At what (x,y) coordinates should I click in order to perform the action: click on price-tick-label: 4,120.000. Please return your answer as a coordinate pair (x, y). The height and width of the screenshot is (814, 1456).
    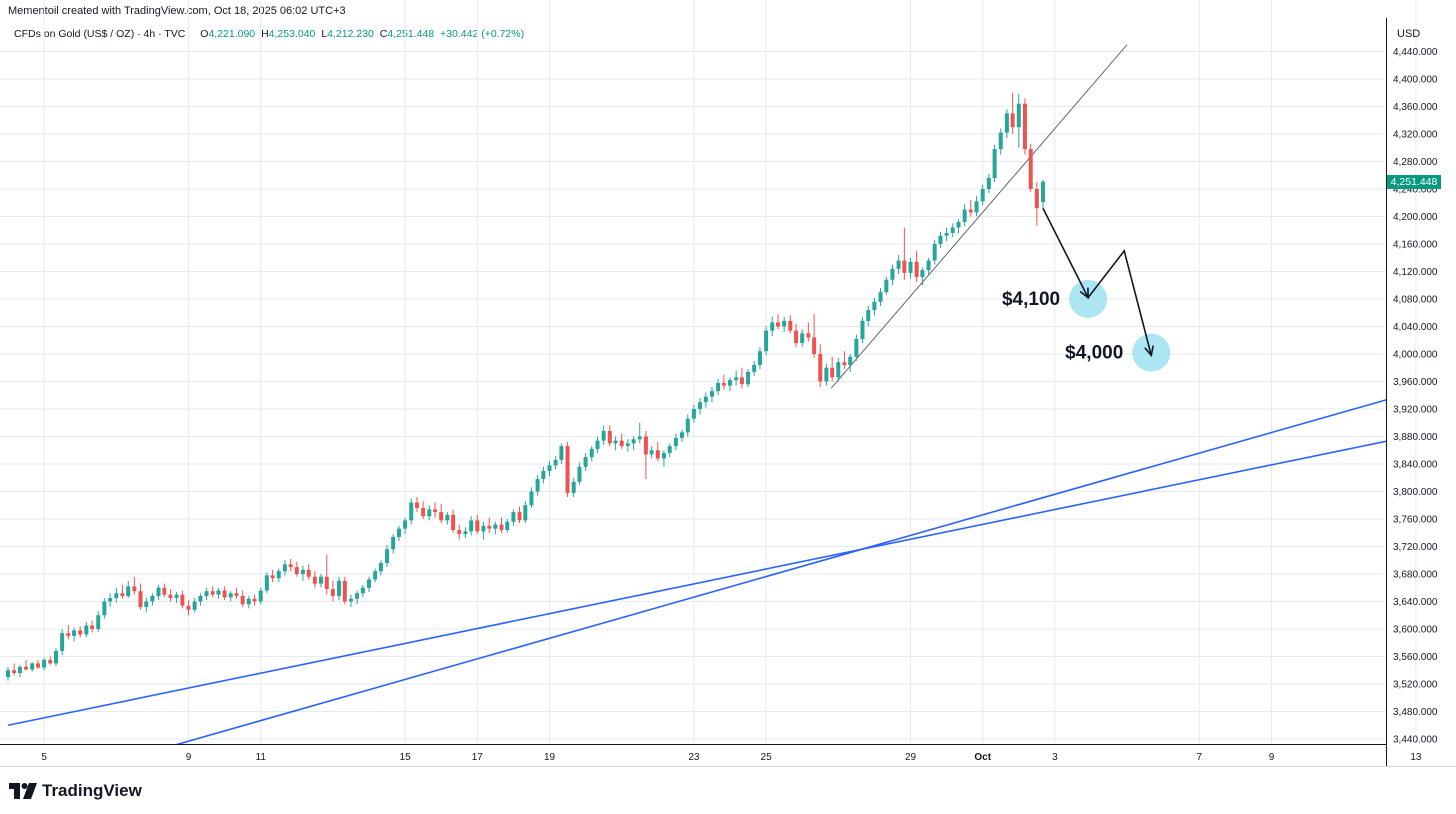
    Looking at the image, I should click on (1415, 272).